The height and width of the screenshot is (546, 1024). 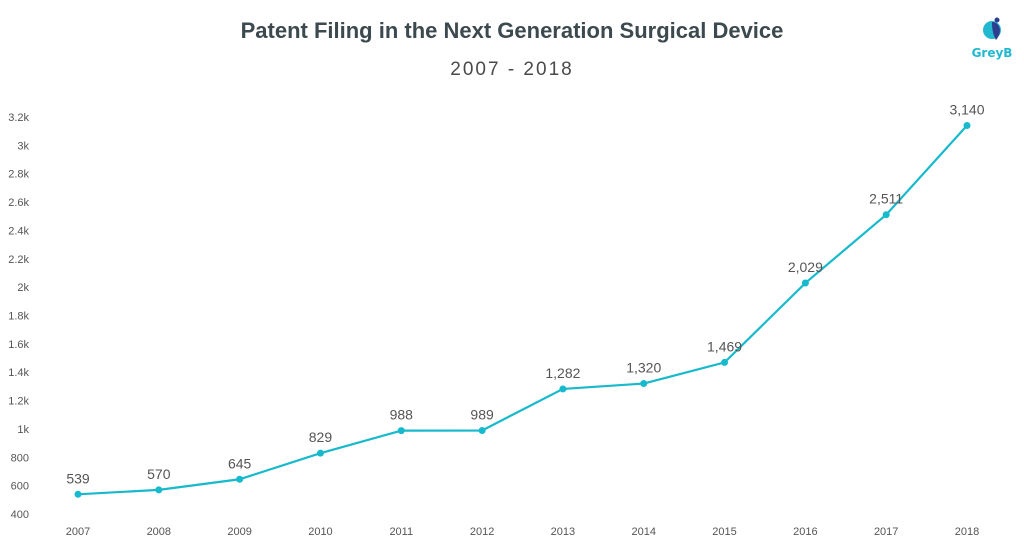 What do you see at coordinates (401, 532) in the screenshot?
I see `x-tick-label: 2011` at bounding box center [401, 532].